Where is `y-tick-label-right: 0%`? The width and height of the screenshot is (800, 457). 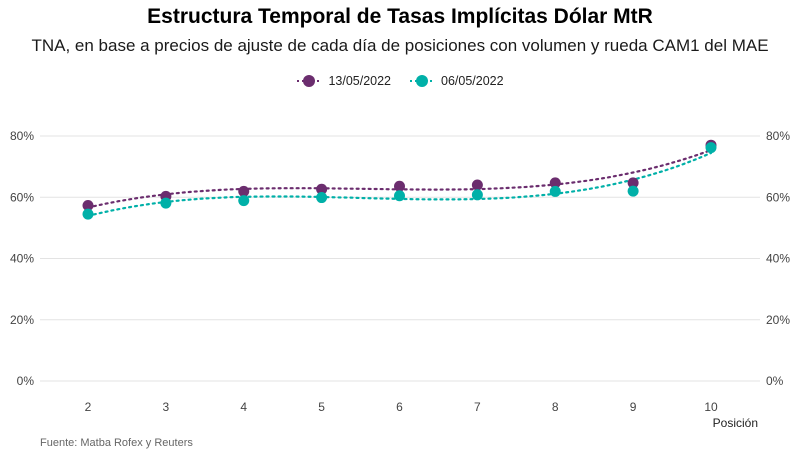 y-tick-label-right: 0% is located at coordinates (775, 381).